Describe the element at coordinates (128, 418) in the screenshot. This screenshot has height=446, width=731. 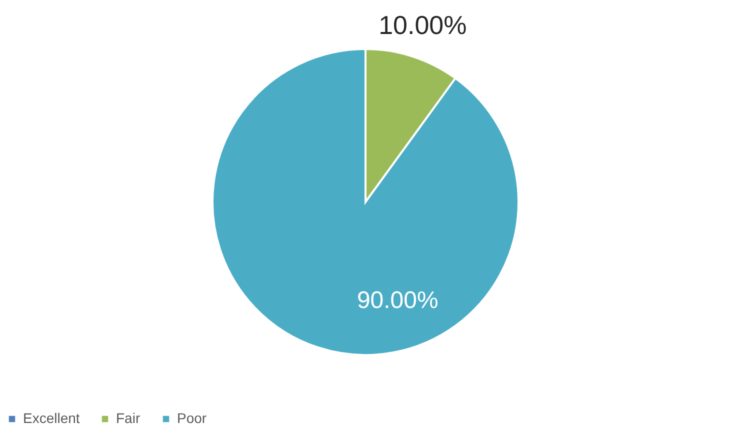
I see `legend-label: Fair` at that location.